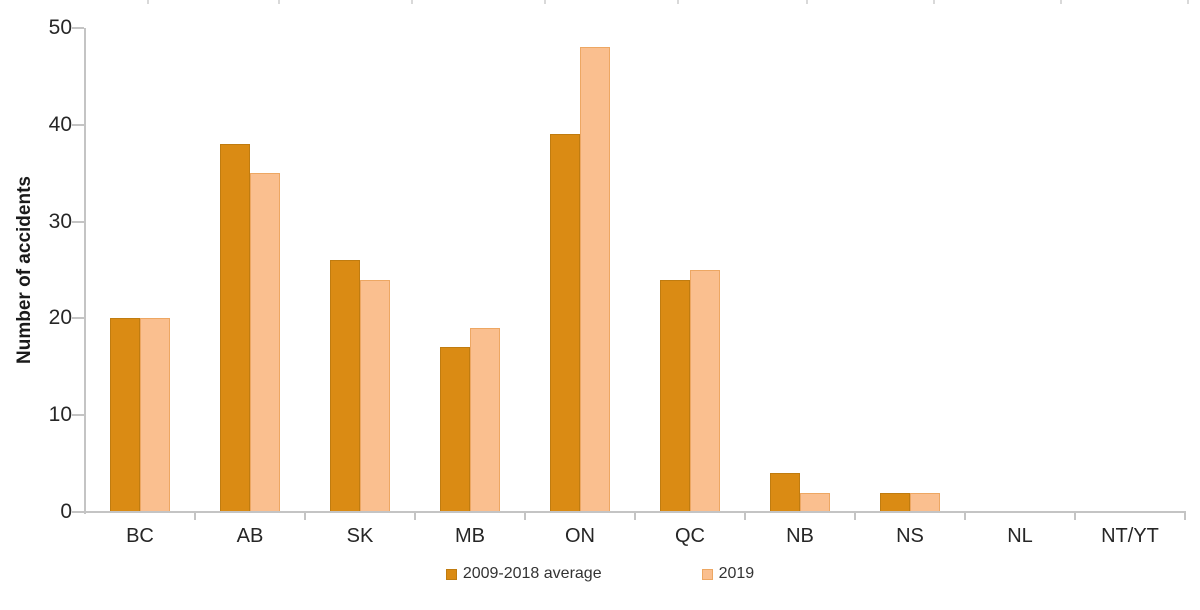  What do you see at coordinates (705, 391) in the screenshot?
I see `bar-2019-QC` at bounding box center [705, 391].